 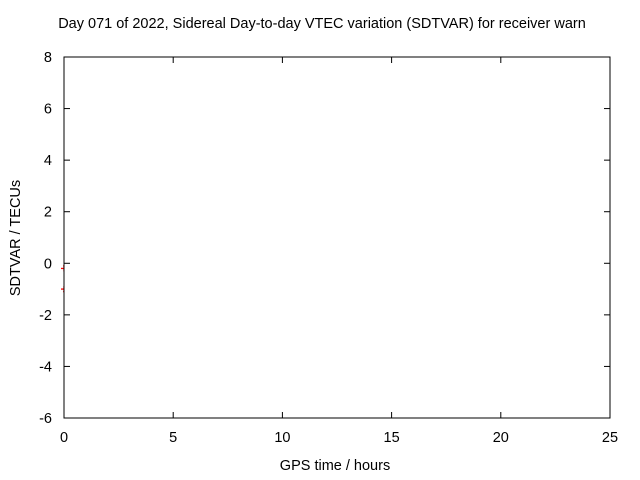 I want to click on y-tick-label: 6, so click(x=48, y=110).